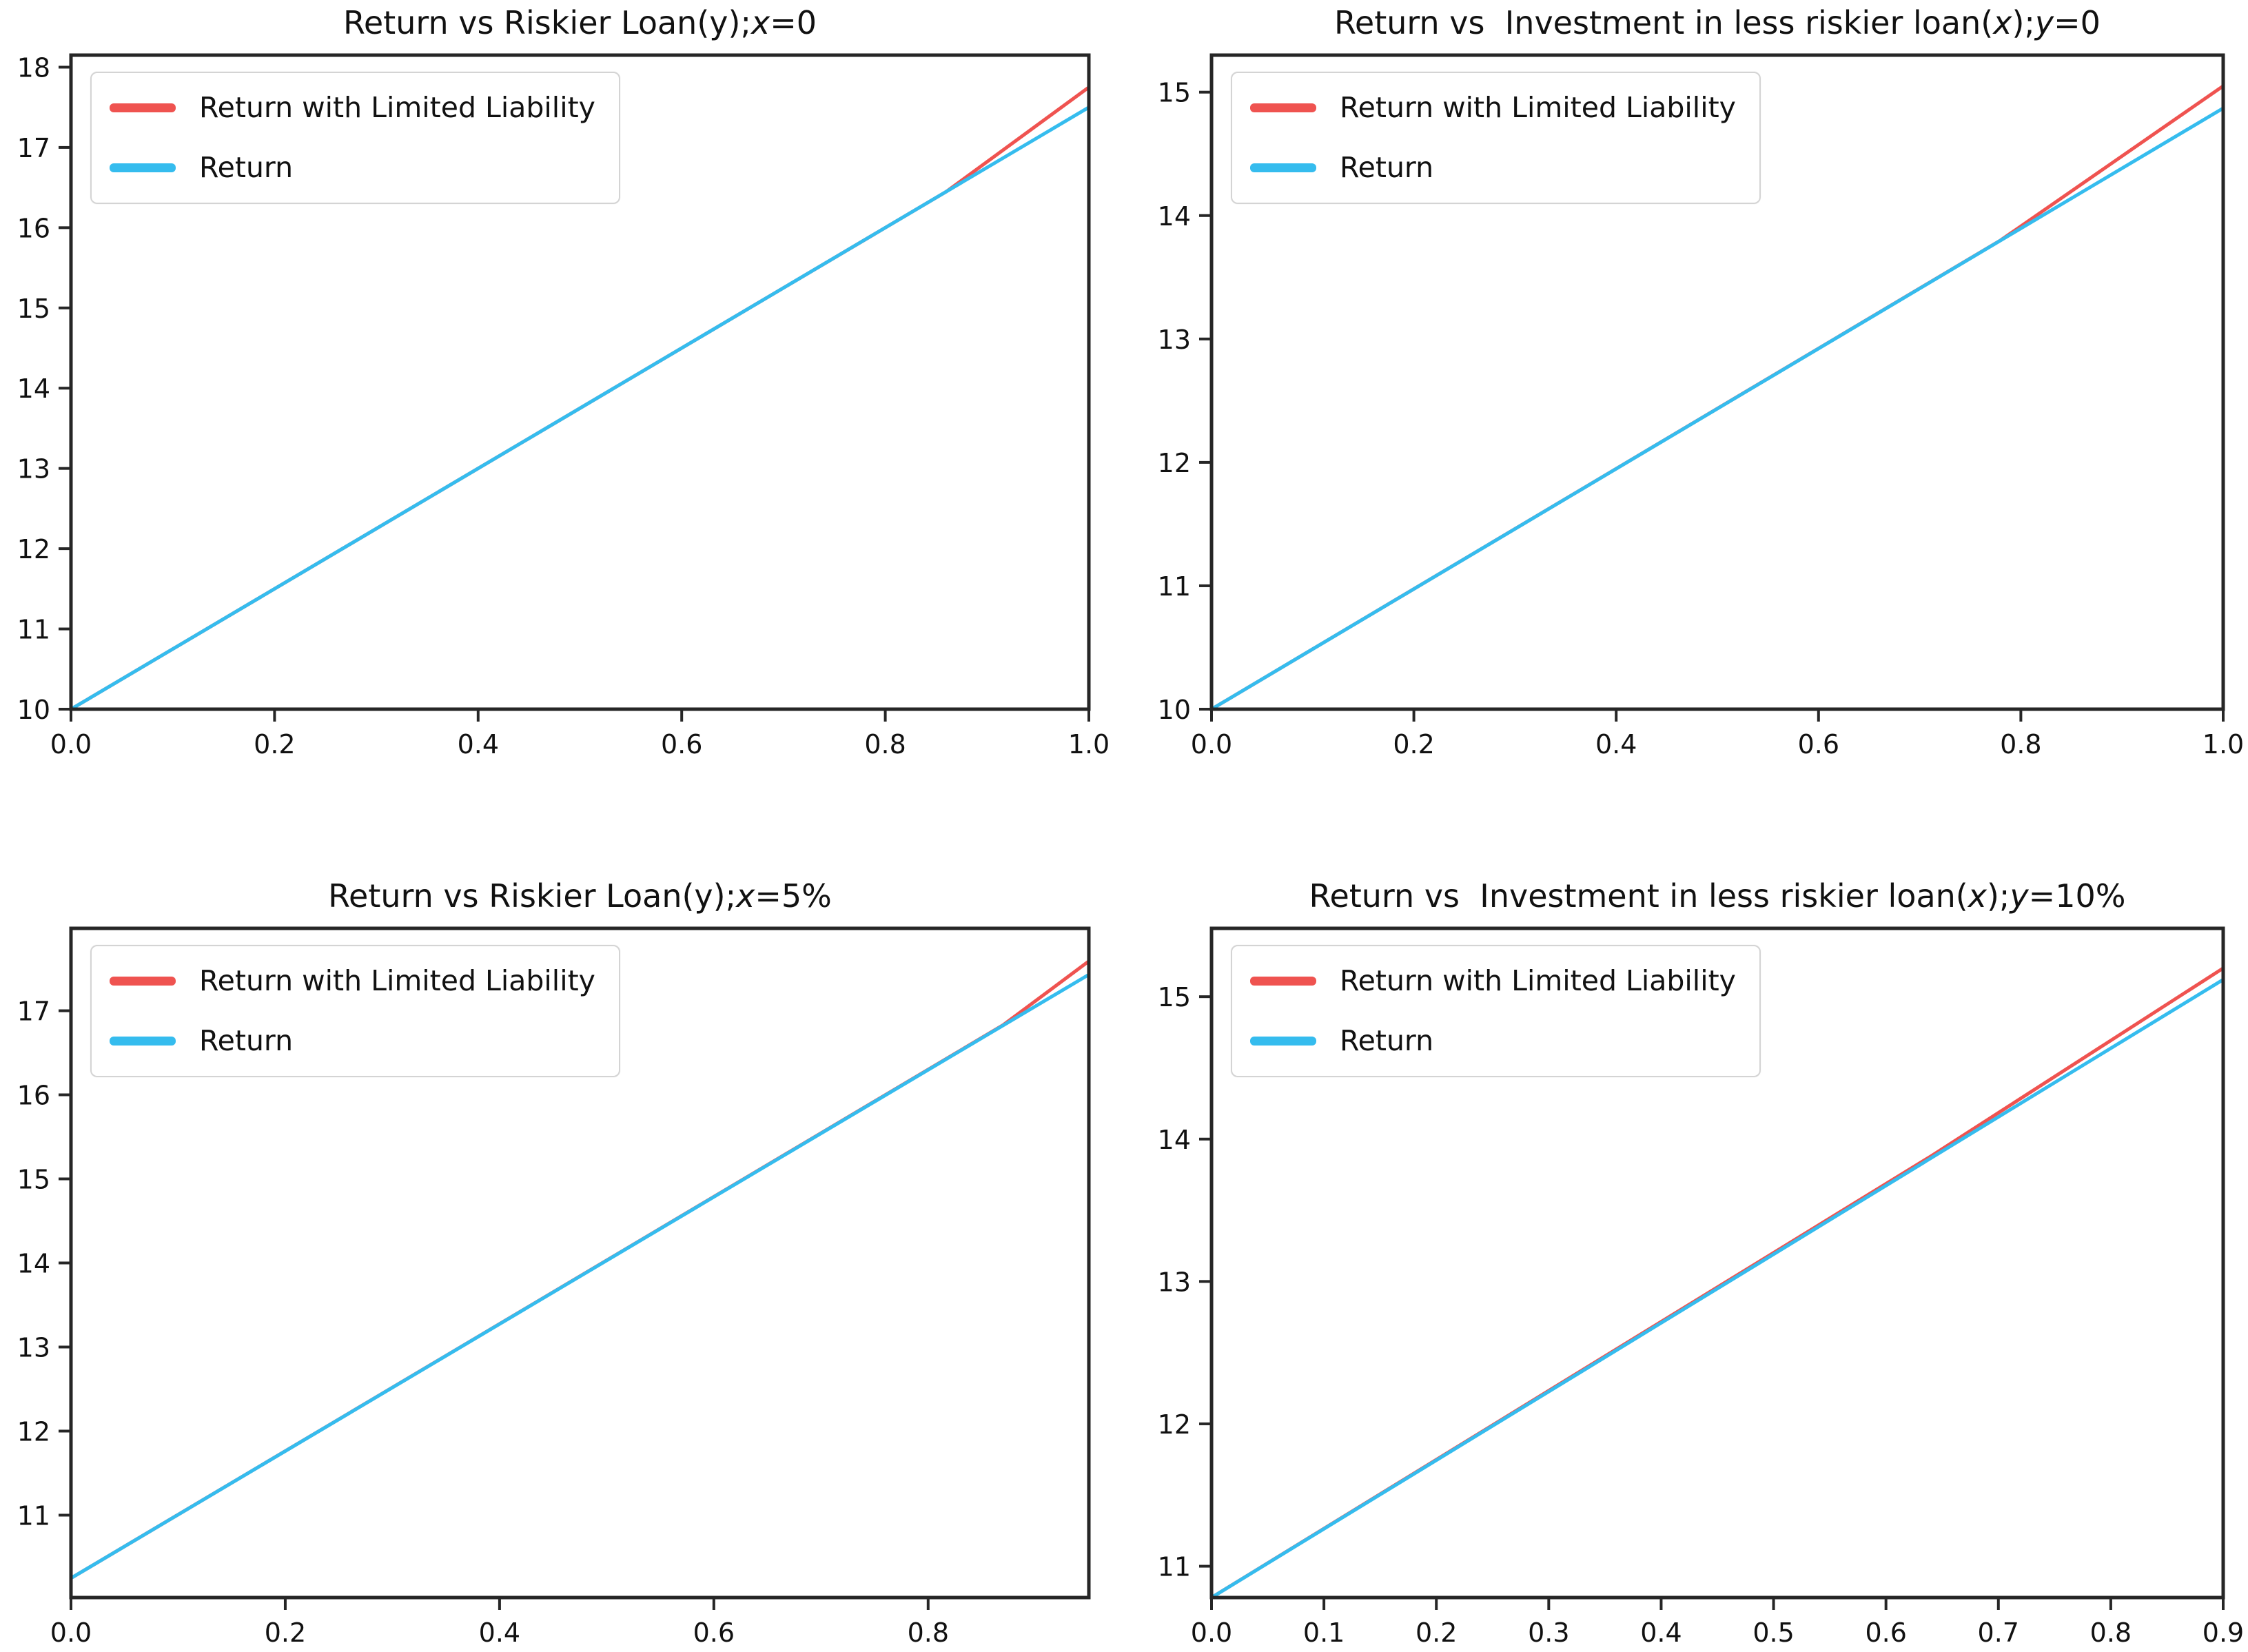 The height and width of the screenshot is (1652, 2248). I want to click on legend-2: Return with Limited Liability Return, so click(355, 1012).